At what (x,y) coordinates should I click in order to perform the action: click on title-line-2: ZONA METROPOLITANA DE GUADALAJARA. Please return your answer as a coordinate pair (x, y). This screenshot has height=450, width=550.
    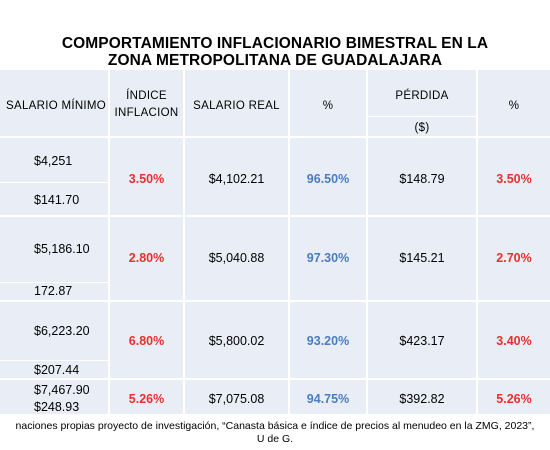
    Looking at the image, I should click on (275, 60).